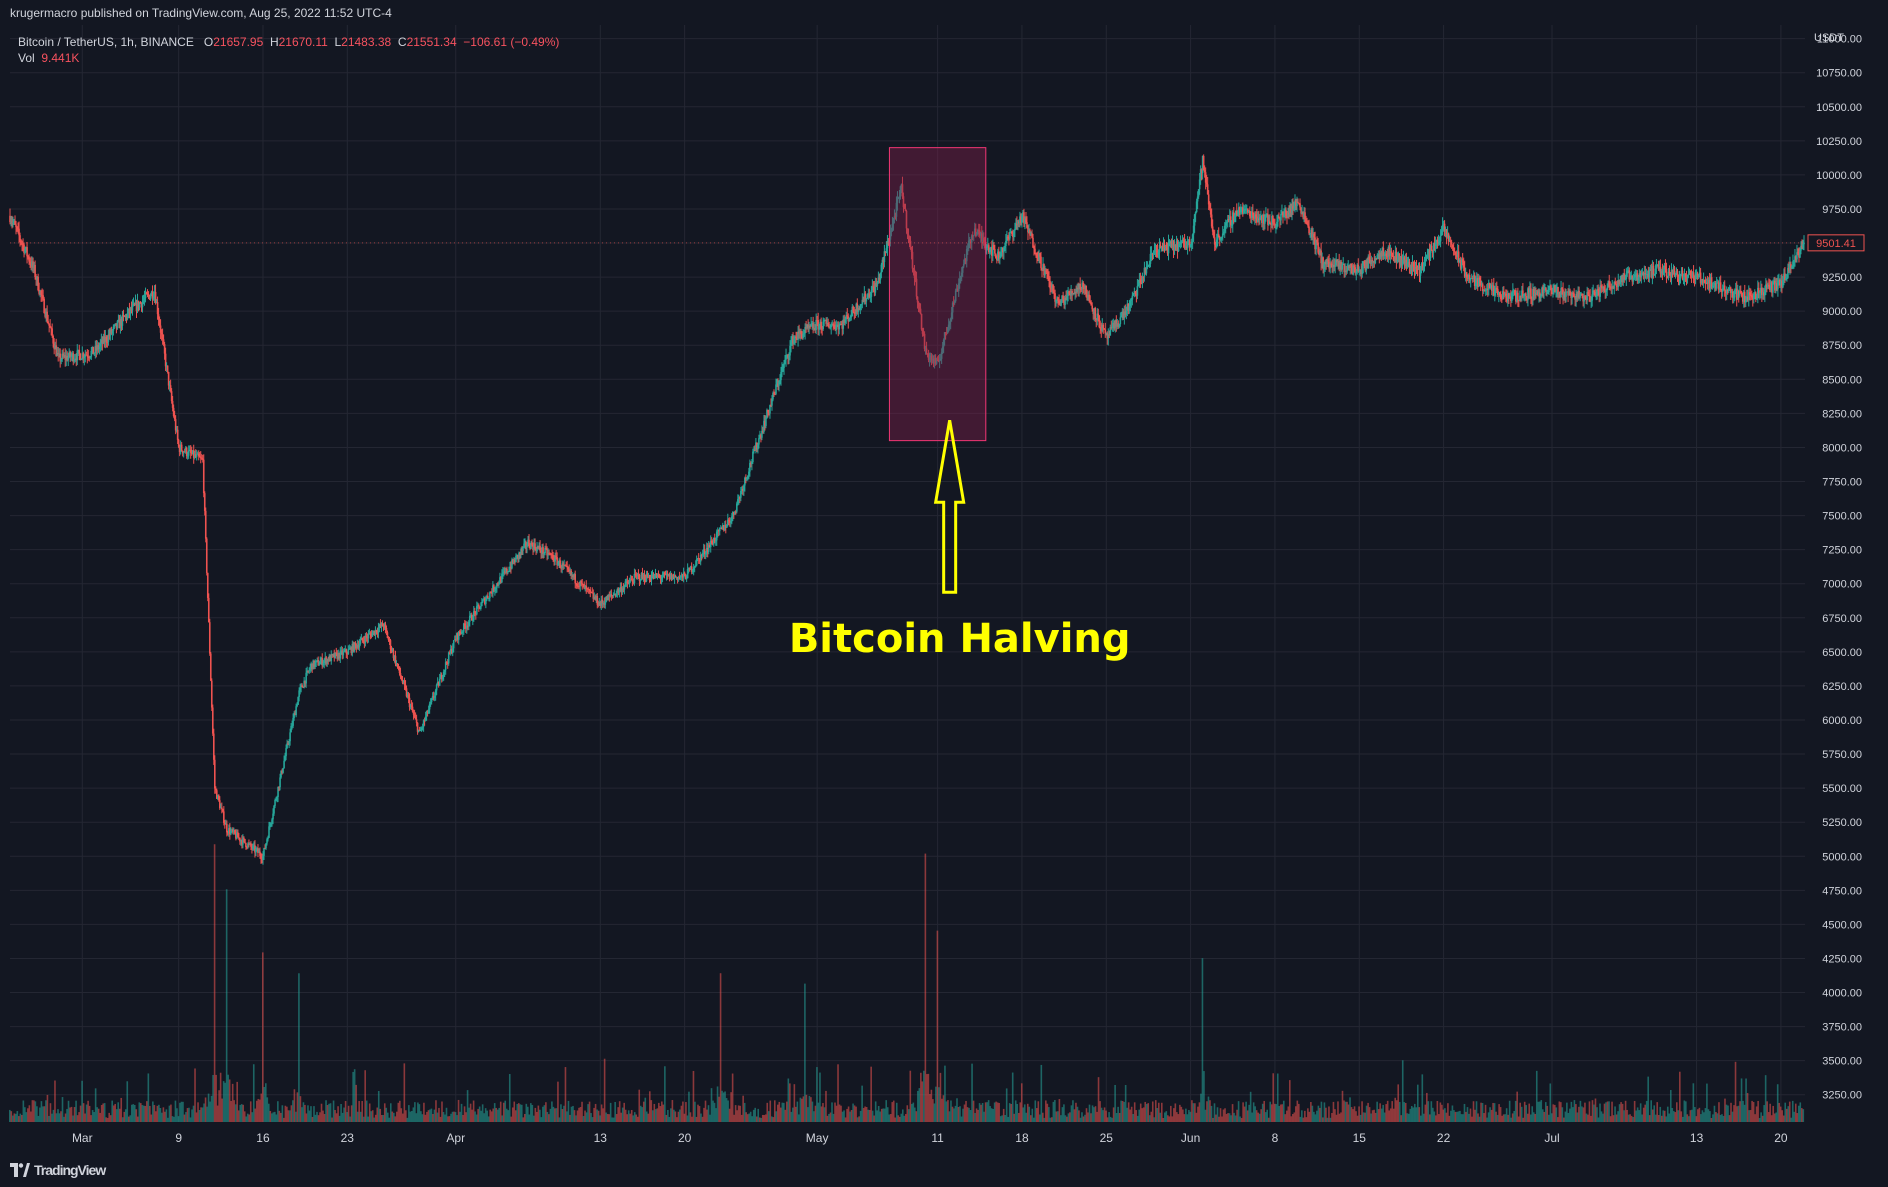  Describe the element at coordinates (26, 58) in the screenshot. I see `volume-label: Vol` at that location.